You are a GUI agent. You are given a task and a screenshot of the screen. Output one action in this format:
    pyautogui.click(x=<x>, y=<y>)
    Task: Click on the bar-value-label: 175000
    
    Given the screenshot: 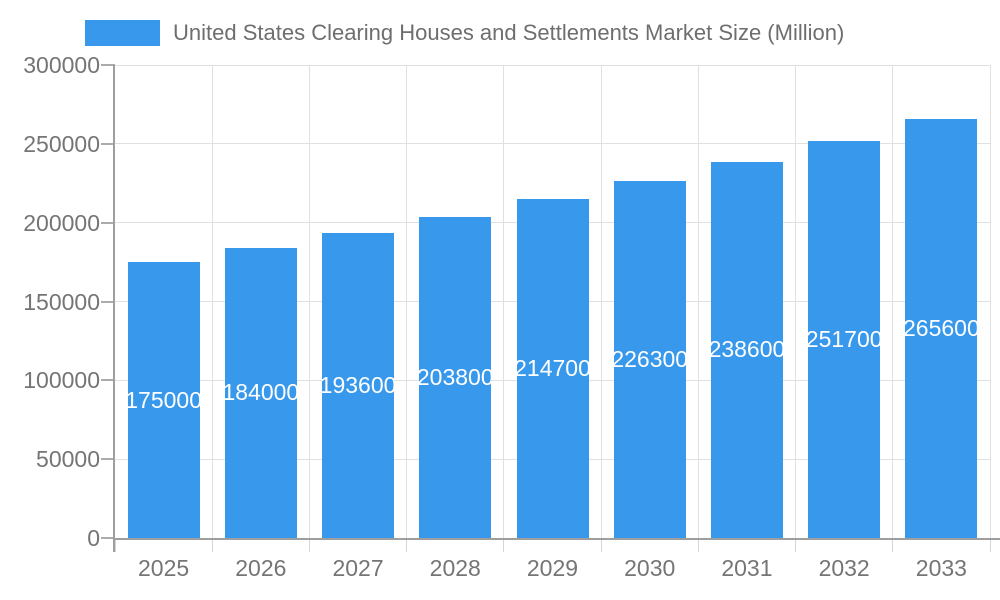 What is the action you would take?
    pyautogui.click(x=163, y=399)
    